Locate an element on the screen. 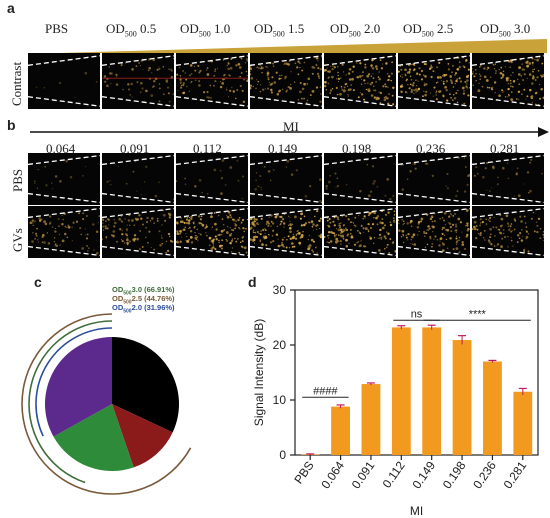 The image size is (550, 518). concentration-wedge is located at coordinates (303, 46).